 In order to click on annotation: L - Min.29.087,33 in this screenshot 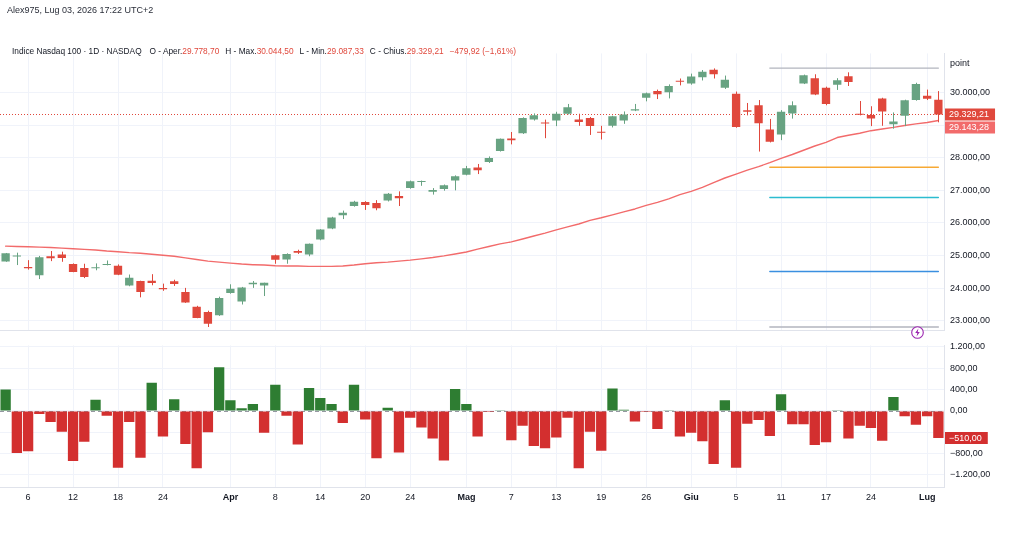, I will do `click(331, 51)`.